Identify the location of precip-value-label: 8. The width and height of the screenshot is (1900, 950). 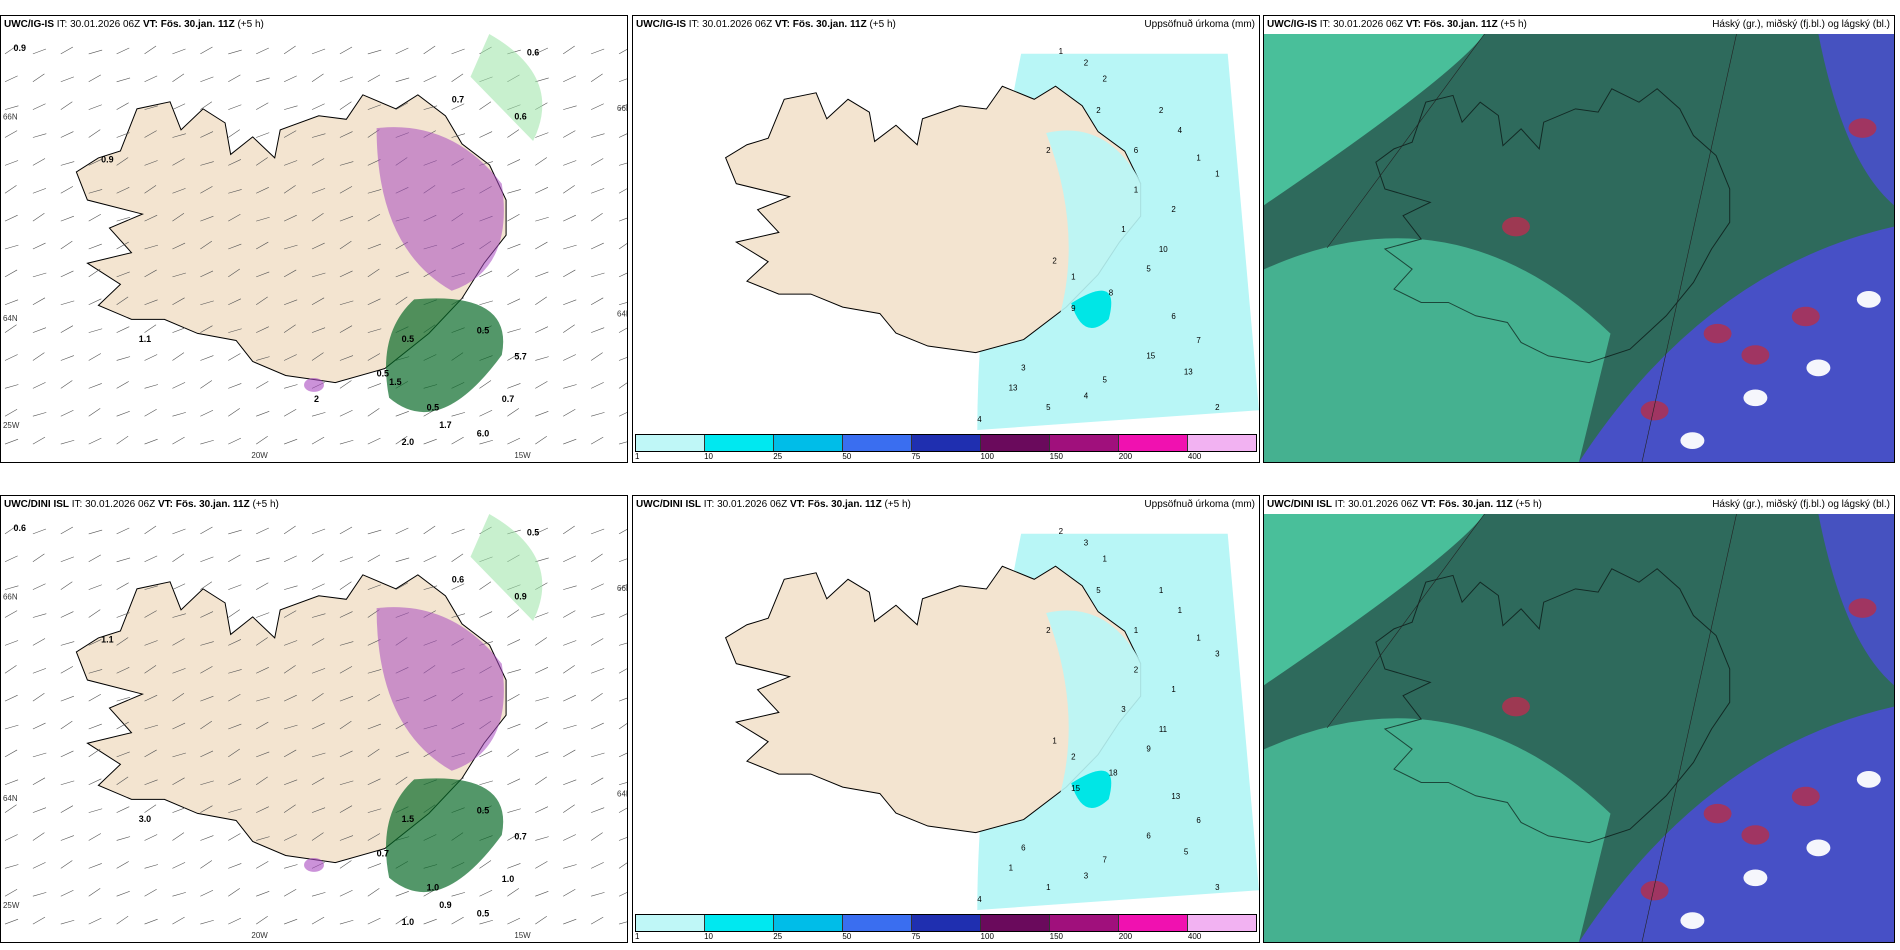
(1111, 292).